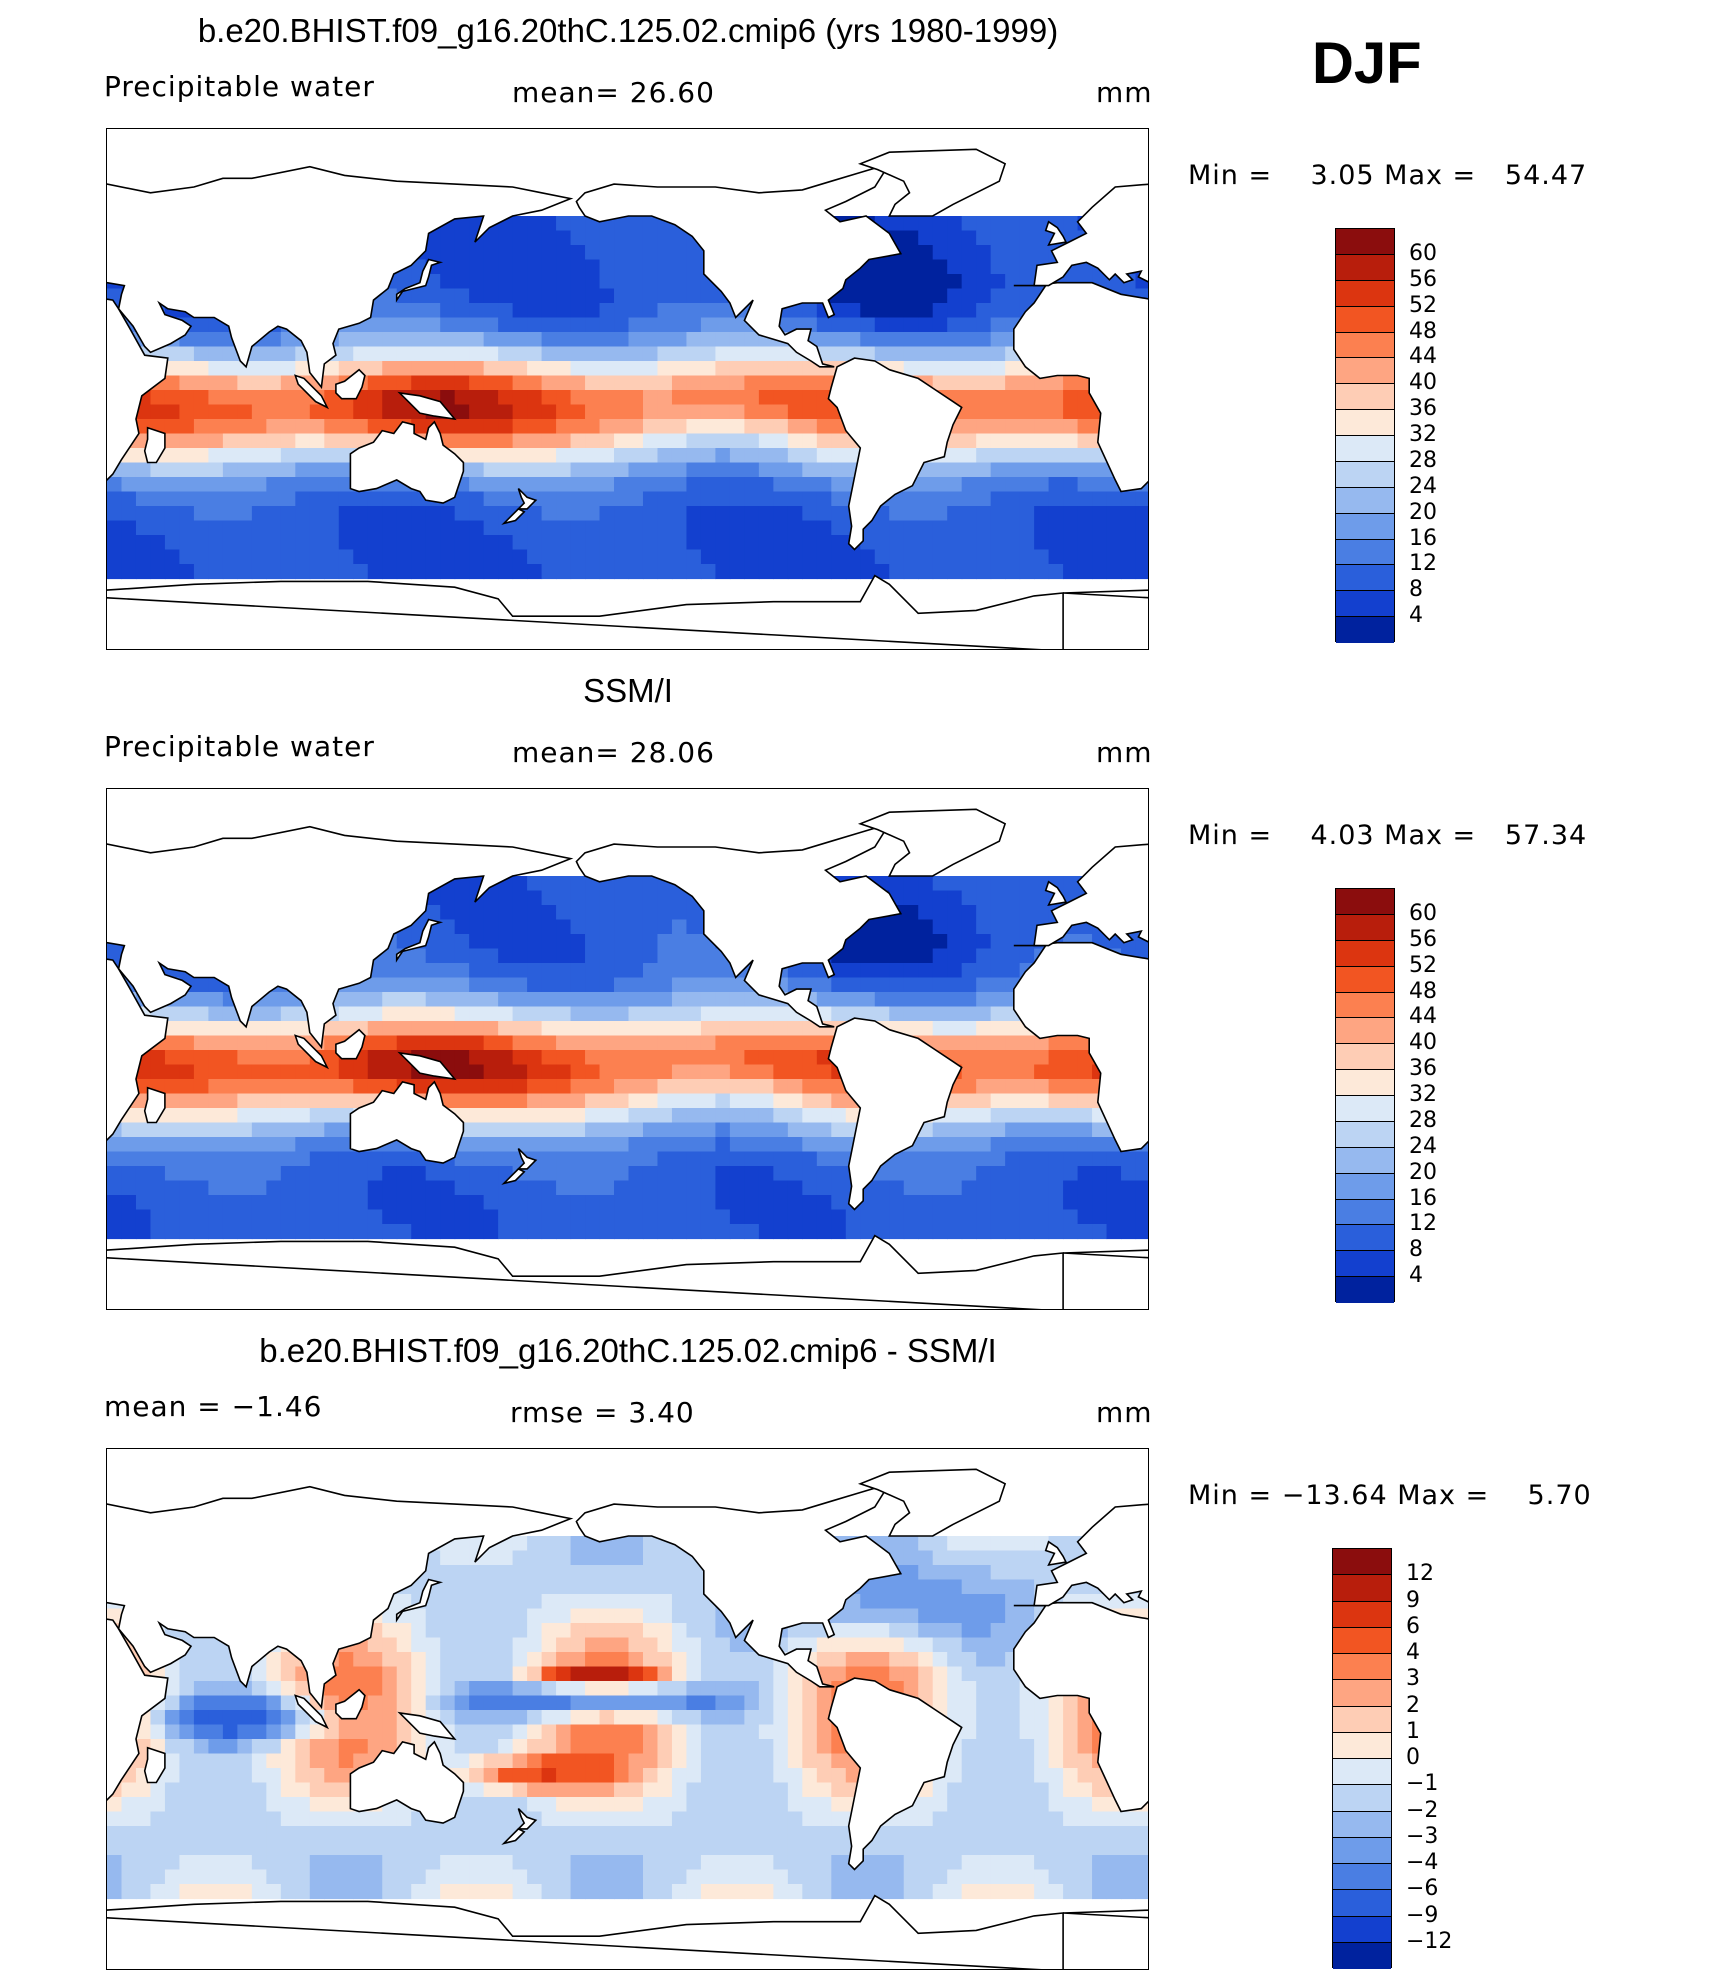  Describe the element at coordinates (1423, 965) in the screenshot. I see `colorbar-tick-label: 52` at that location.